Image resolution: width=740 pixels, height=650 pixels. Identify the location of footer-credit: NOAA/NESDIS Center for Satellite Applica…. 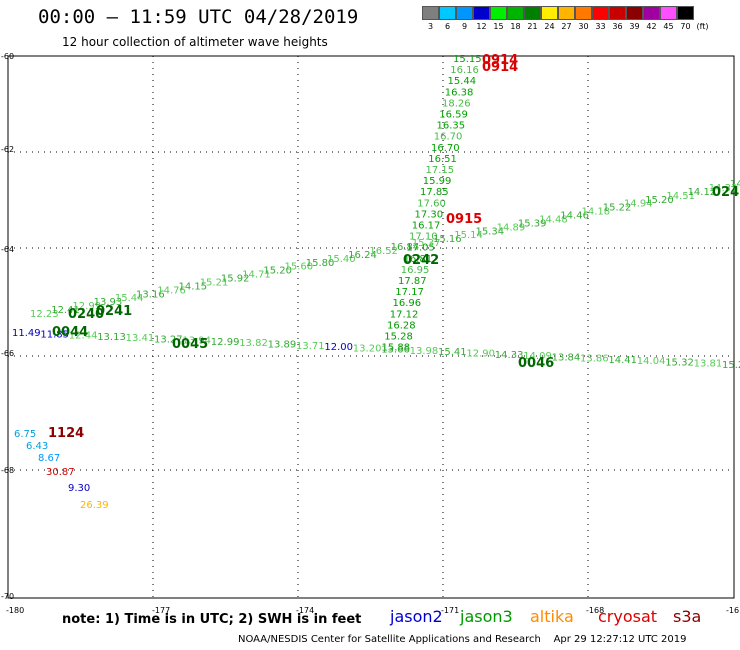
(462, 639).